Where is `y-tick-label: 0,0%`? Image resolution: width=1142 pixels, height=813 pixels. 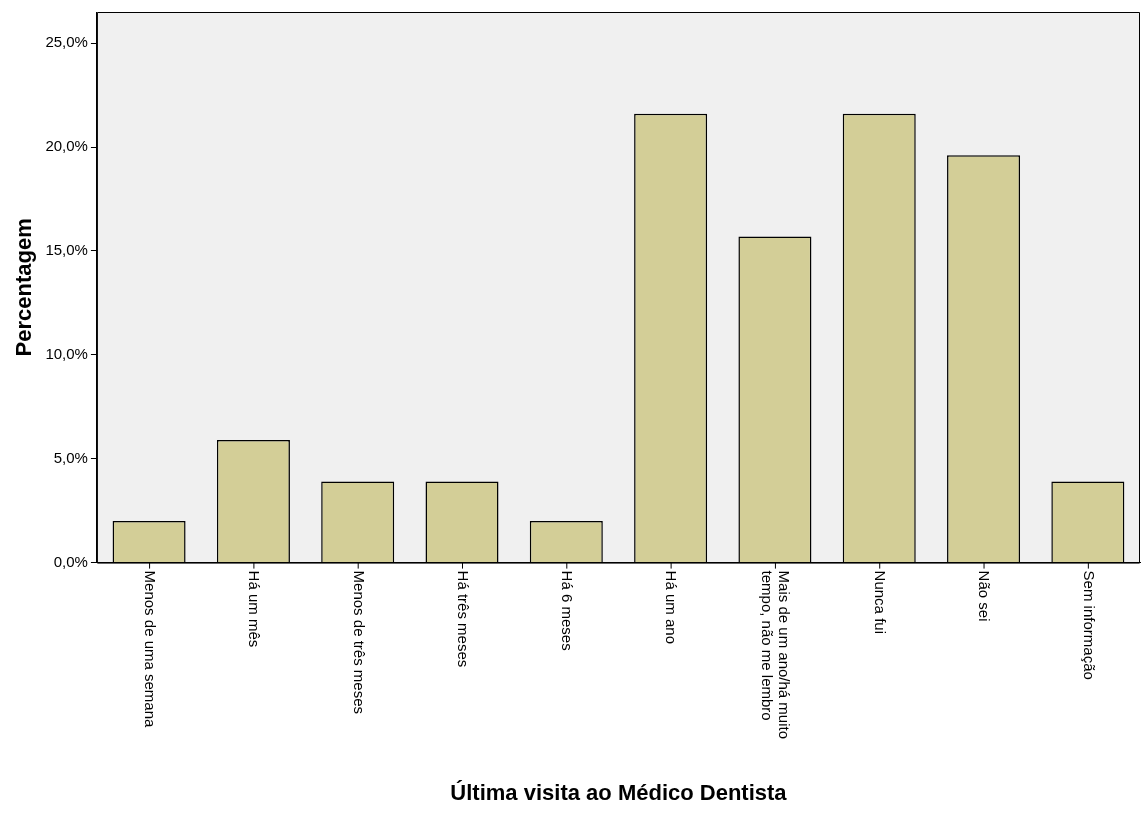 y-tick-label: 0,0% is located at coordinates (70, 561).